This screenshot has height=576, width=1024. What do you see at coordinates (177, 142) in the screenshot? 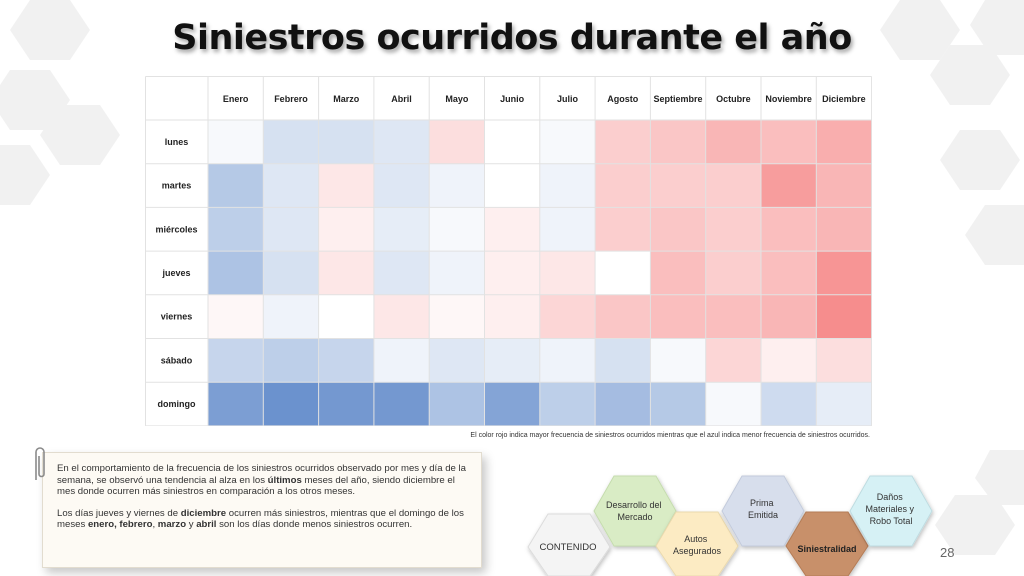
I see `row-label: lunes` at bounding box center [177, 142].